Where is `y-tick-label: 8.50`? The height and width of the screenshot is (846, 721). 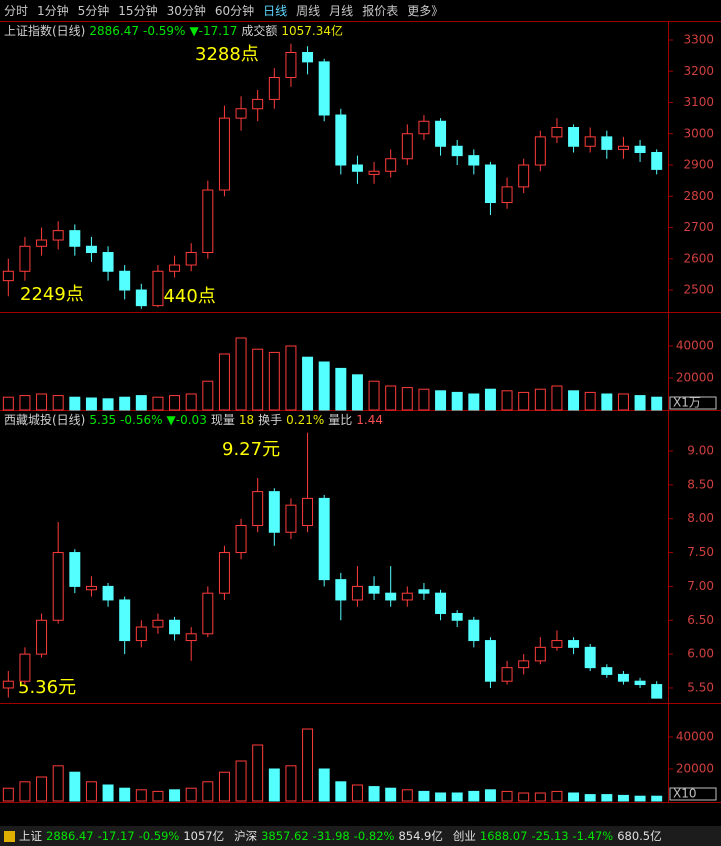 y-tick-label: 8.50 is located at coordinates (700, 484).